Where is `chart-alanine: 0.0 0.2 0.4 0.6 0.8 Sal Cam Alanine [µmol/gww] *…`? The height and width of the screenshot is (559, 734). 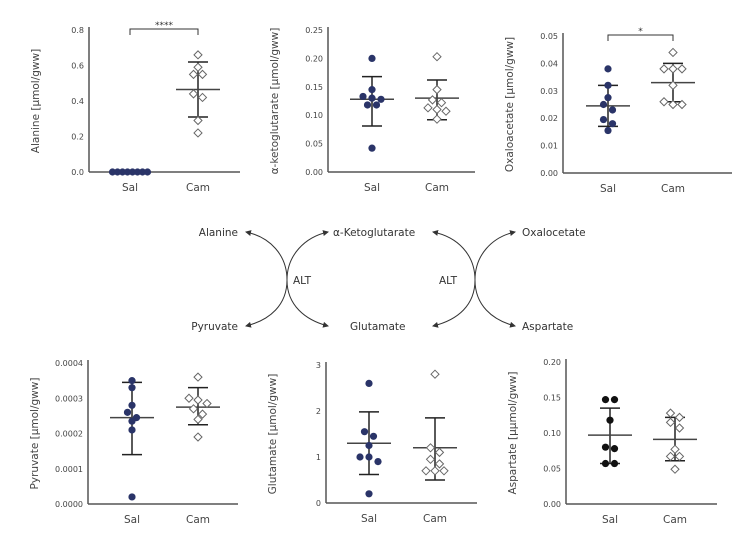 chart-alanine: 0.0 0.2 0.4 0.6 0.8 Sal Cam Alanine [µmol/gww] *… is located at coordinates (135, 107).